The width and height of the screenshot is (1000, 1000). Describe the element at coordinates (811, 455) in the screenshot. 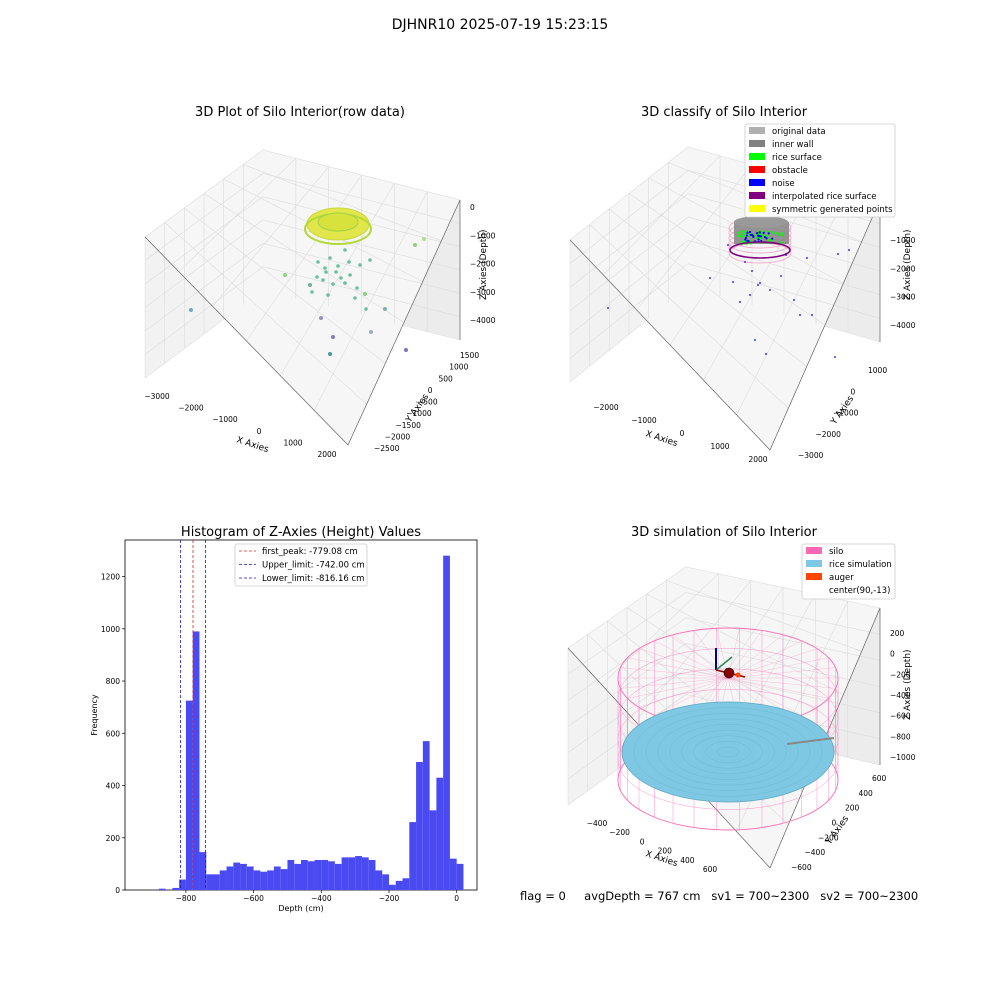

I see `tick-label: −3000` at that location.